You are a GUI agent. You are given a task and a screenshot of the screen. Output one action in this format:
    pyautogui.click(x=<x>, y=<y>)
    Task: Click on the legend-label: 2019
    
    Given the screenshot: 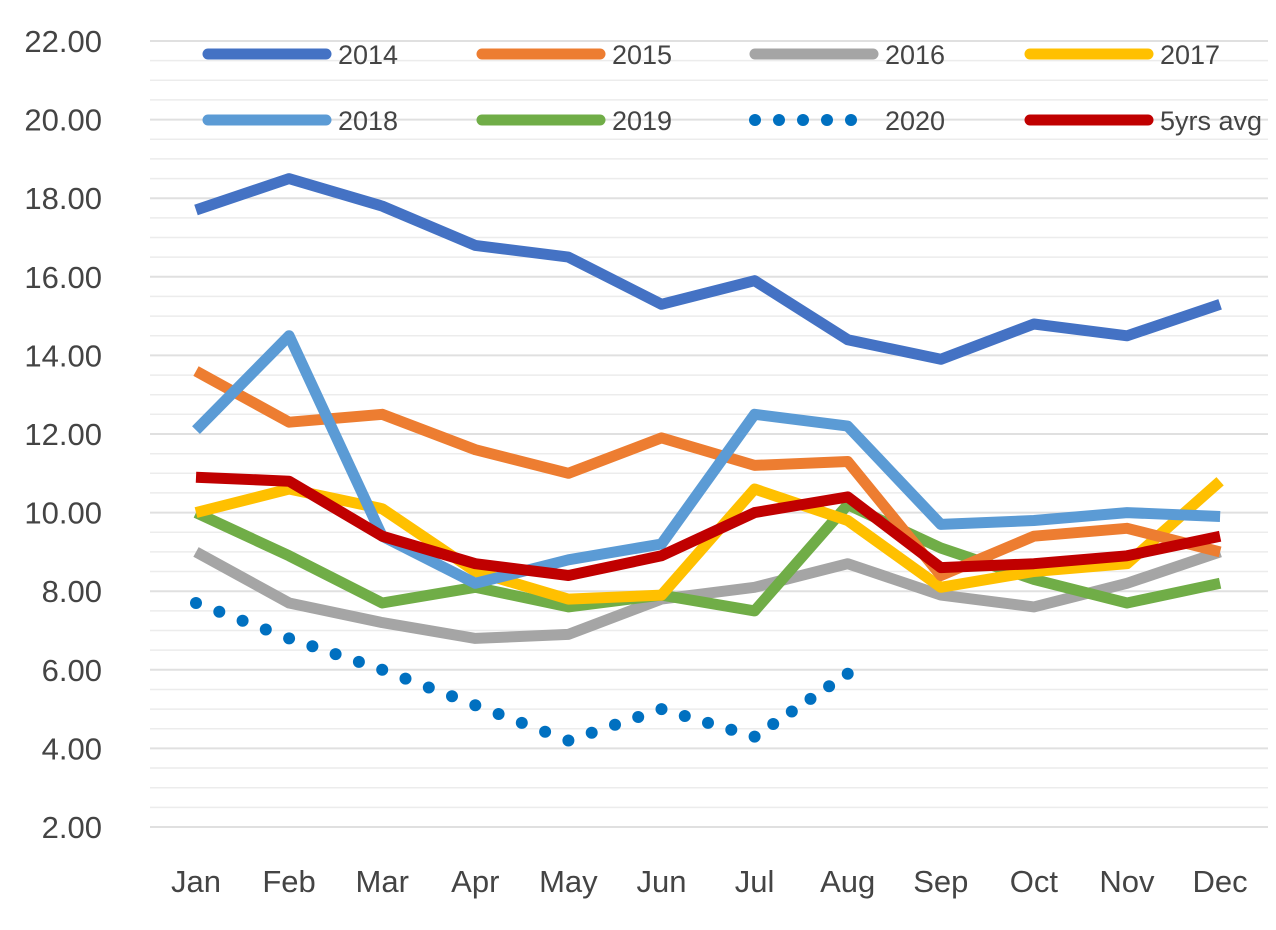 What is the action you would take?
    pyautogui.click(x=642, y=121)
    